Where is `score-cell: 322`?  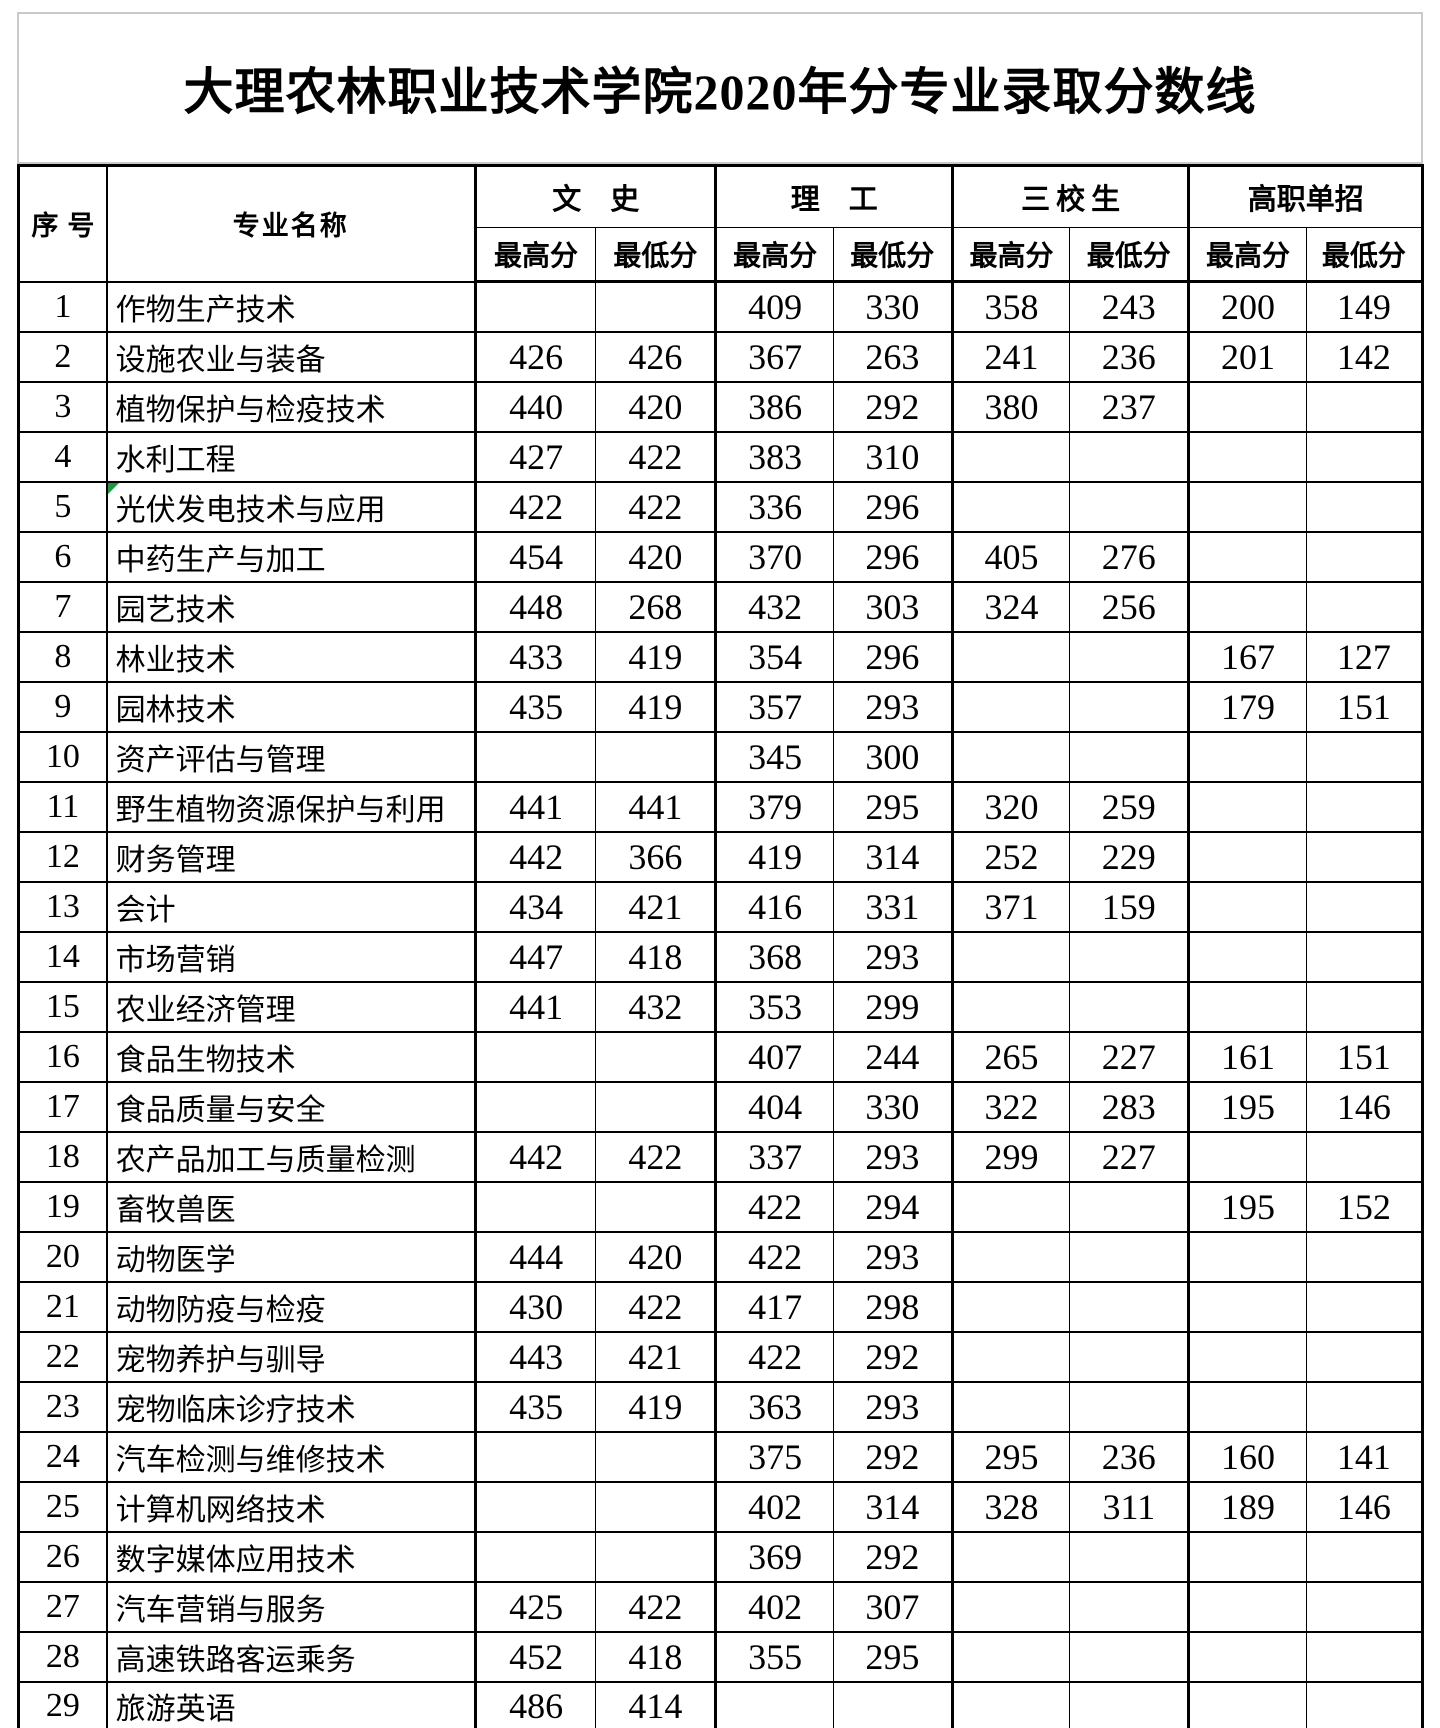 score-cell: 322 is located at coordinates (1010, 1106).